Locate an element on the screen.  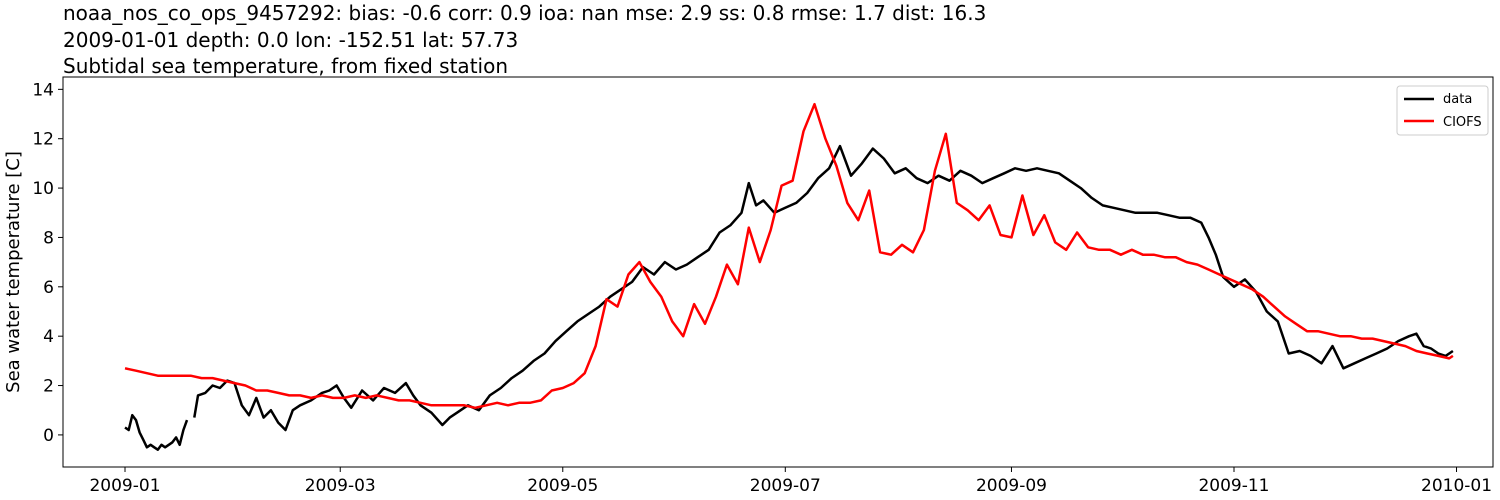
legend-label-data: data is located at coordinates (1457, 99).